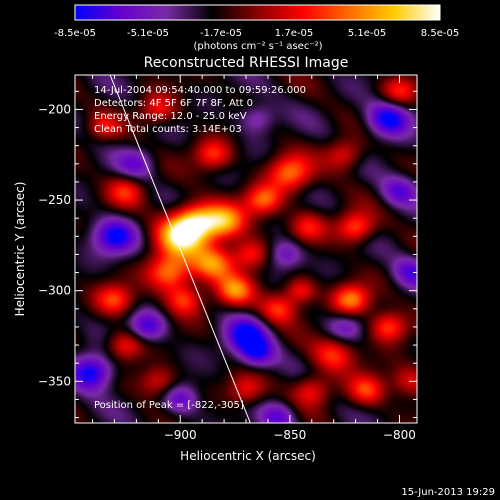 Image resolution: width=500 pixels, height=500 pixels. Describe the element at coordinates (168, 129) in the screenshot. I see `clean-counts-label: Clean Total counts: 3.14E+03` at that location.